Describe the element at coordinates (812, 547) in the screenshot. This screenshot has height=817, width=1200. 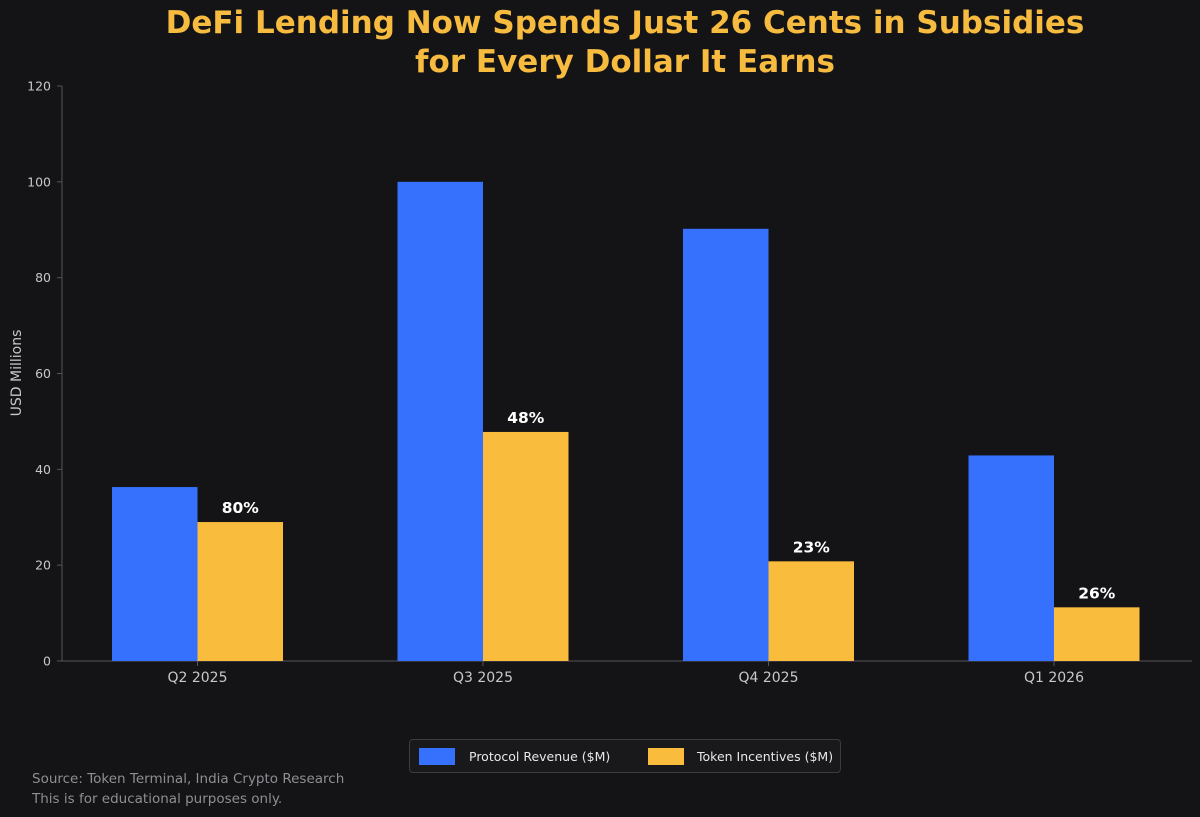
I see `data-label: 23%` at that location.